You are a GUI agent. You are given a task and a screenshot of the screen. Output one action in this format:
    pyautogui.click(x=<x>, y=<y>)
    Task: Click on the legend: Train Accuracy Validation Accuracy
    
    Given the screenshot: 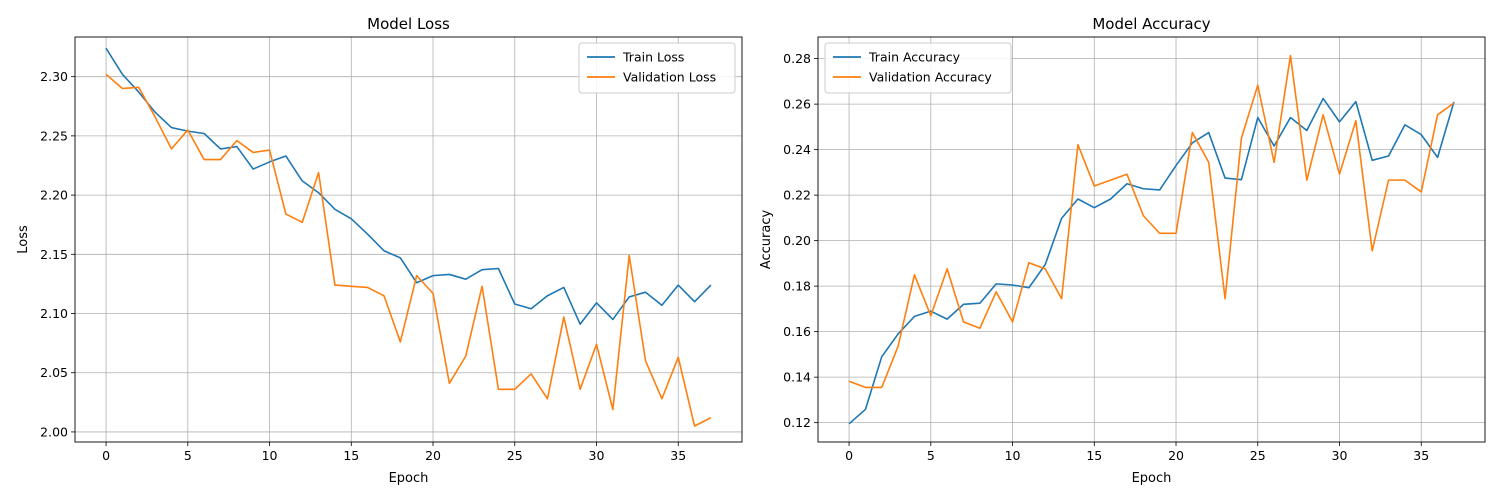 What is the action you would take?
    pyautogui.click(x=918, y=68)
    